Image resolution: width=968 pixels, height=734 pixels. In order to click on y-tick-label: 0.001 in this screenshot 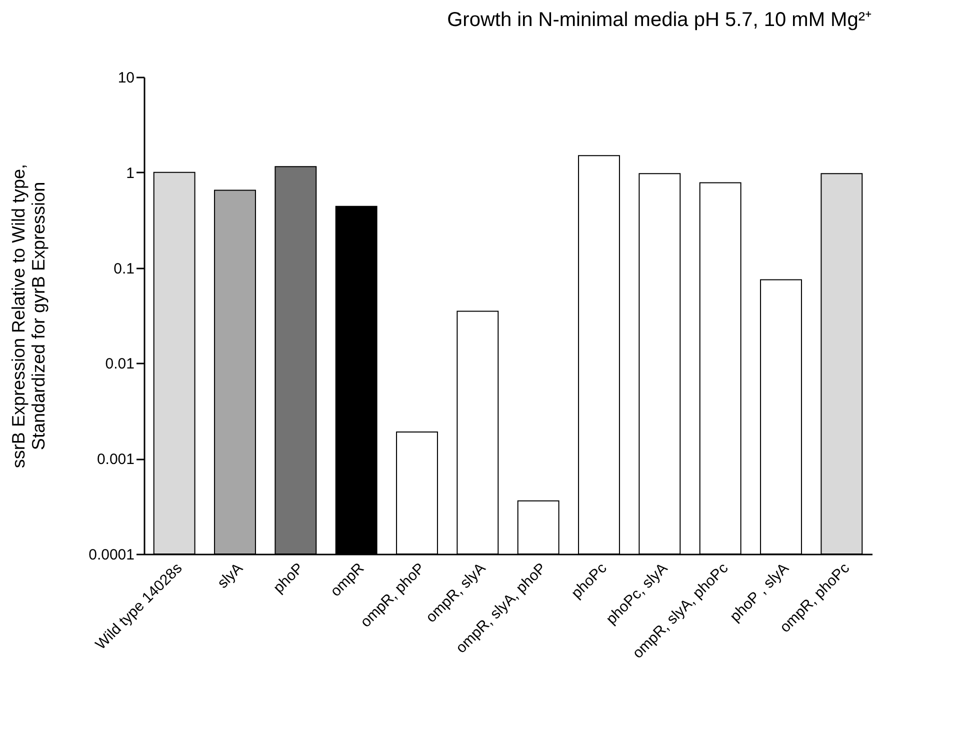, I will do `click(115, 459)`.